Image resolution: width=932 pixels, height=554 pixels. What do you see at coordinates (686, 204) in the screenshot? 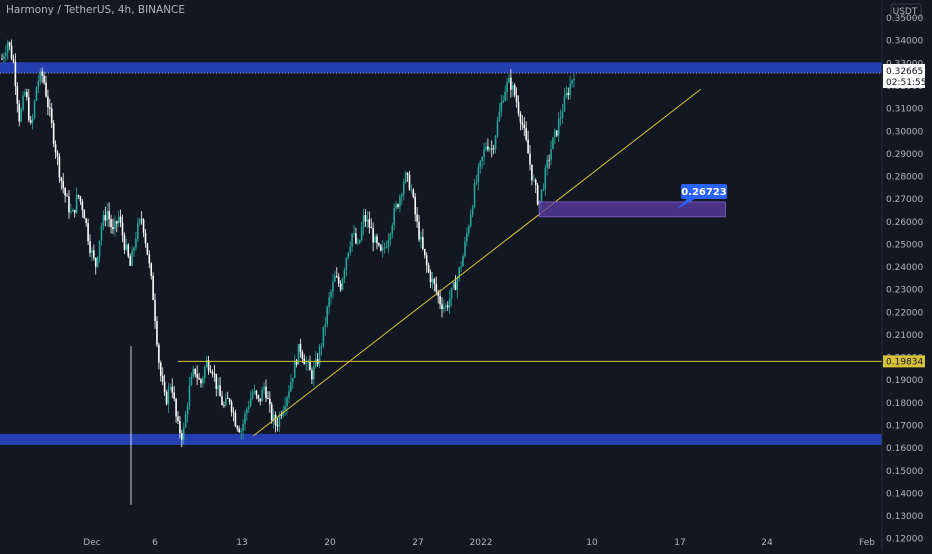
I see `callout-pointer` at bounding box center [686, 204].